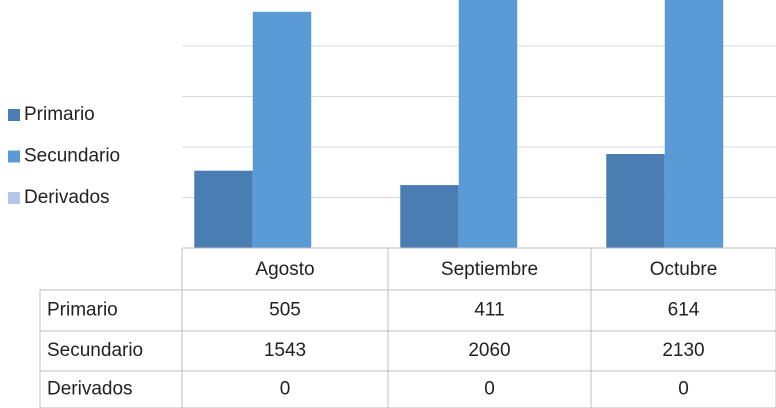  I want to click on table-cell: 1543, so click(285, 350).